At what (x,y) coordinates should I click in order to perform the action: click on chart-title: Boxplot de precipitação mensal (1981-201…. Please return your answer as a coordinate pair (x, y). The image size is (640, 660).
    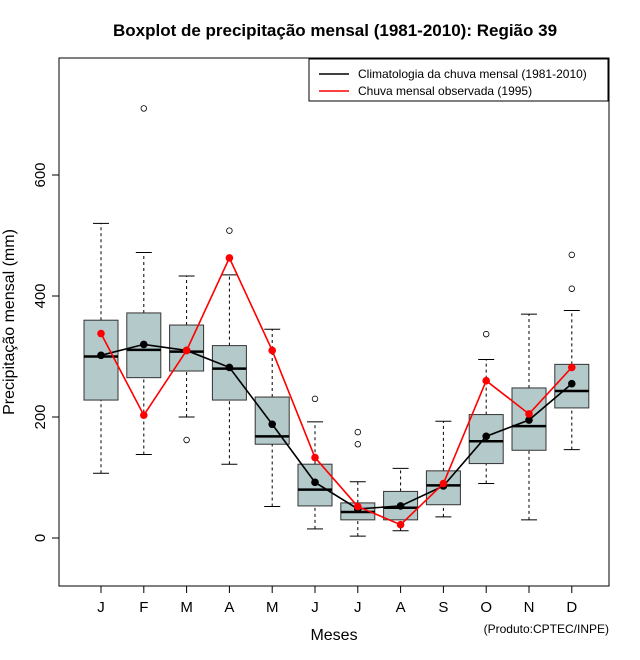
    Looking at the image, I should click on (335, 30).